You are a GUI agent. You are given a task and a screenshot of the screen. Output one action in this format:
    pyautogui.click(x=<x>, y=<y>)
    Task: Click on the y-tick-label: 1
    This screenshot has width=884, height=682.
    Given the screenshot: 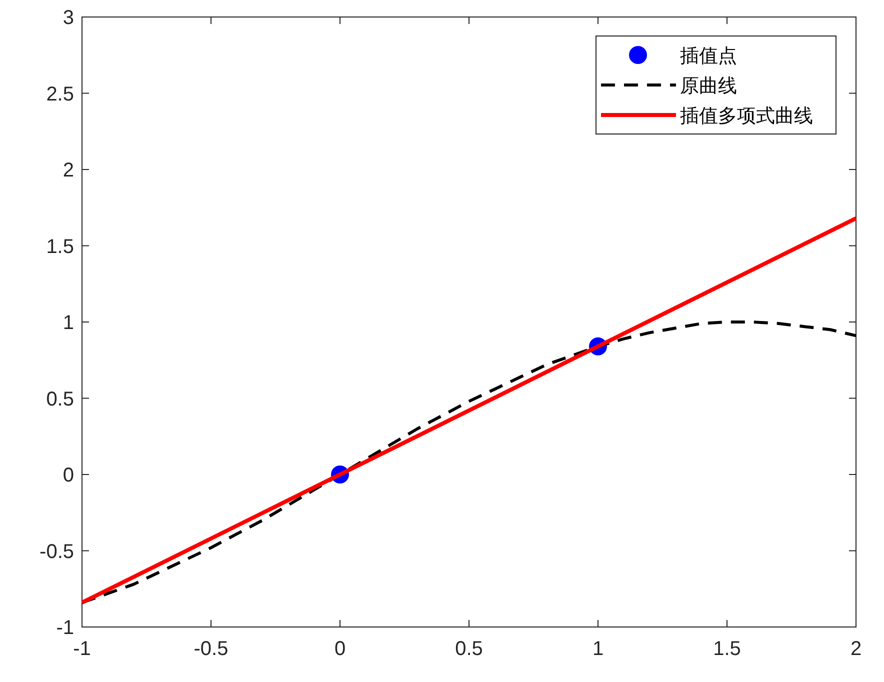 What is the action you would take?
    pyautogui.click(x=68, y=323)
    